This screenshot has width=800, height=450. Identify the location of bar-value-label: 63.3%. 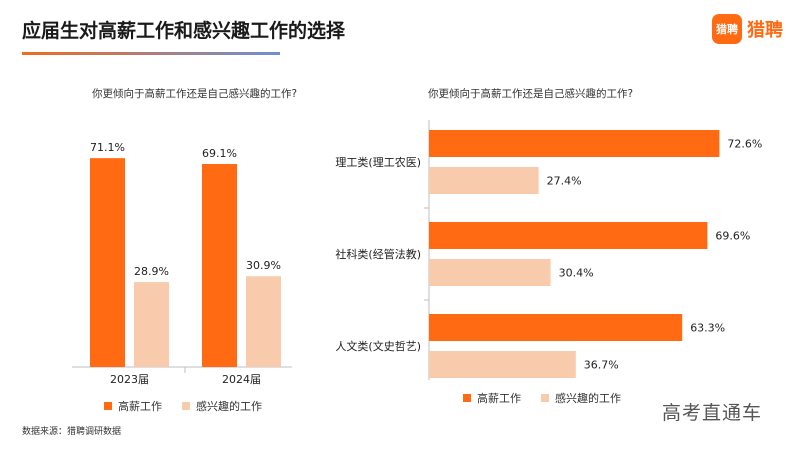
(707, 328).